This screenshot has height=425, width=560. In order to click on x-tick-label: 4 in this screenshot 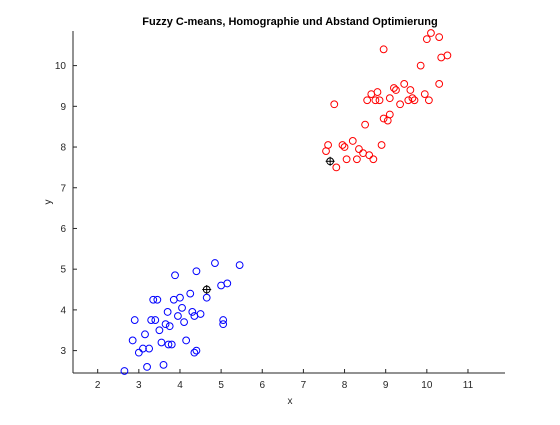, I will do `click(180, 385)`.